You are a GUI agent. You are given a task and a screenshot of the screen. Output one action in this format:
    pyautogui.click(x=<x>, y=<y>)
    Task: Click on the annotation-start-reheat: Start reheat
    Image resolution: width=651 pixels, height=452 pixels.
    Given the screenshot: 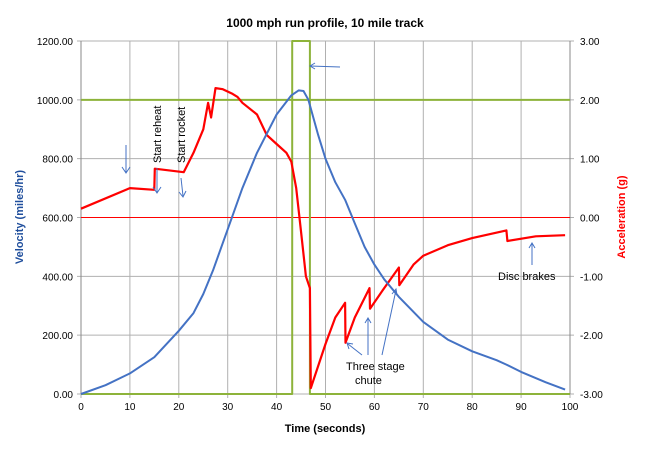 What is the action you would take?
    pyautogui.click(x=158, y=134)
    